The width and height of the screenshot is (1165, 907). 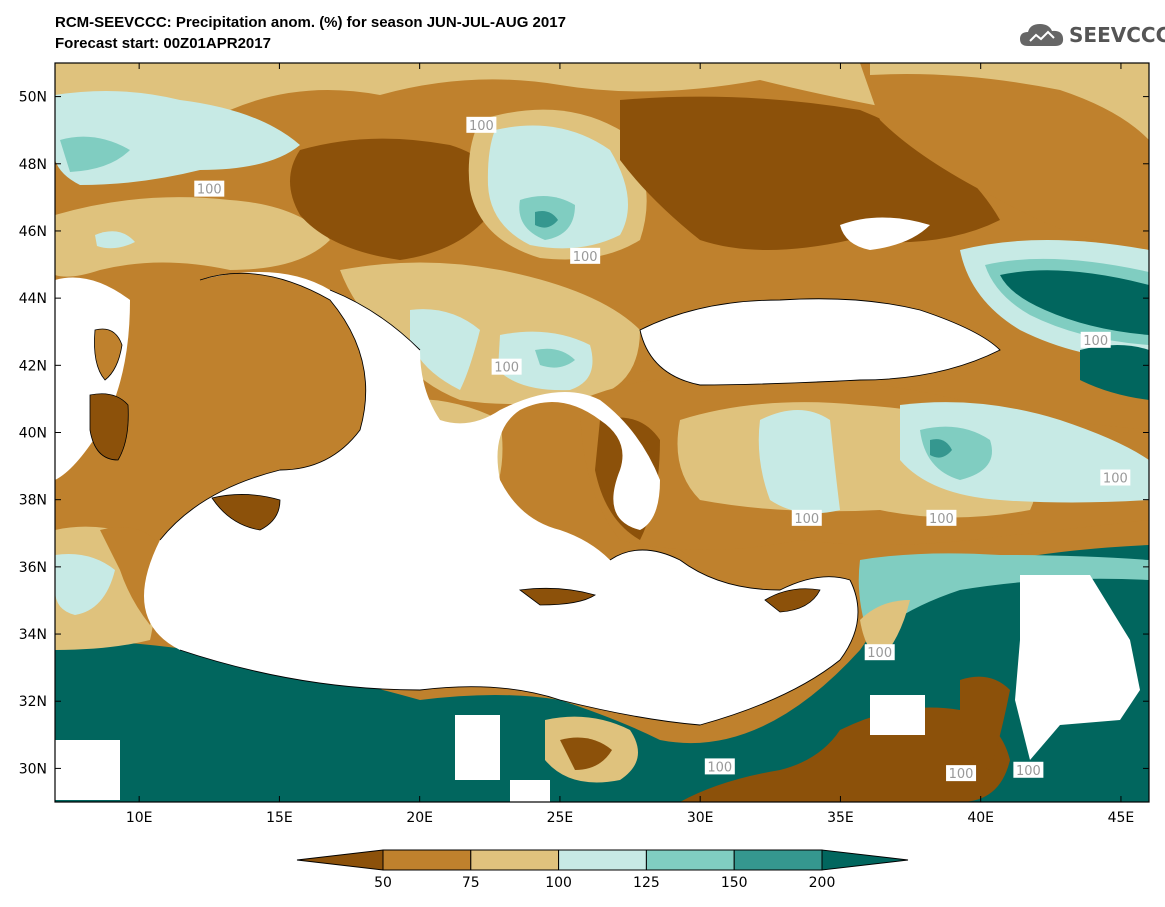 I want to click on y-tick-label: 38N, so click(x=33, y=501).